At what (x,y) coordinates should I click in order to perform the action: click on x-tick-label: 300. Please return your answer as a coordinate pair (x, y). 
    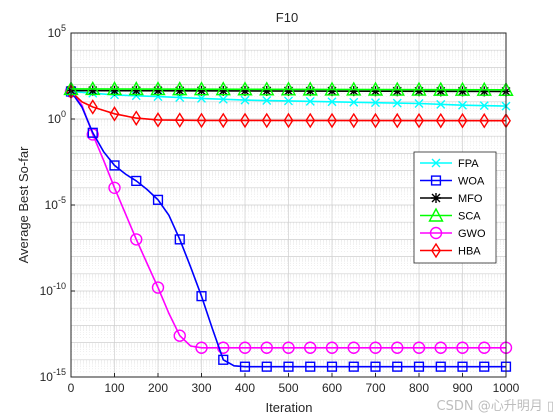
    Looking at the image, I should click on (201, 388).